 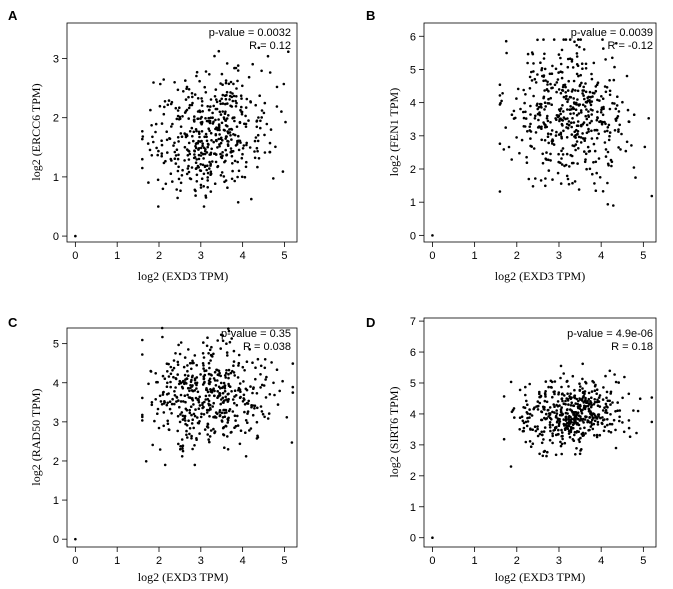 I want to click on plot-frame, so click(x=182, y=437).